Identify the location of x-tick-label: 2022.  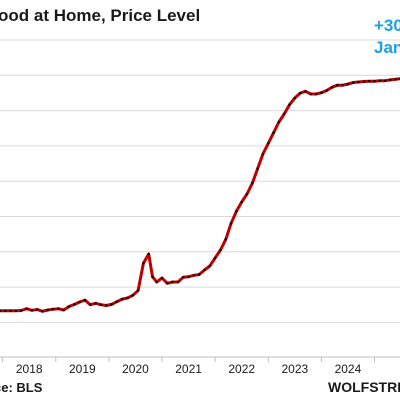
(241, 369).